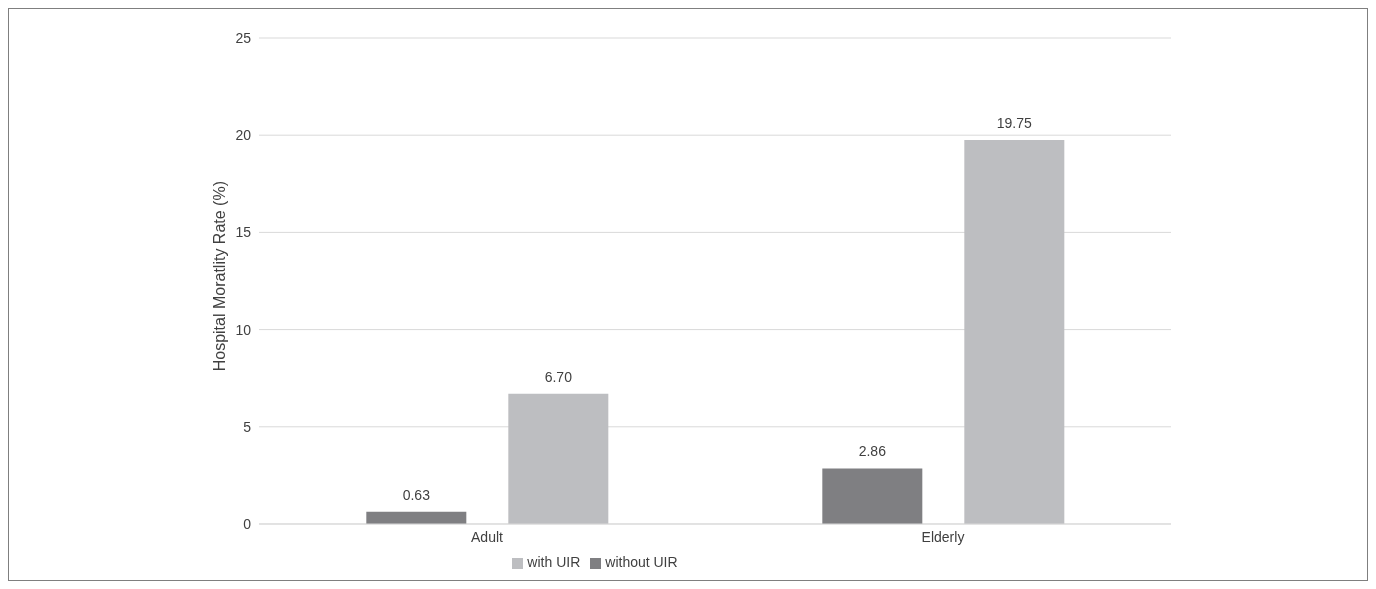  I want to click on y-tick-label: 25, so click(243, 37).